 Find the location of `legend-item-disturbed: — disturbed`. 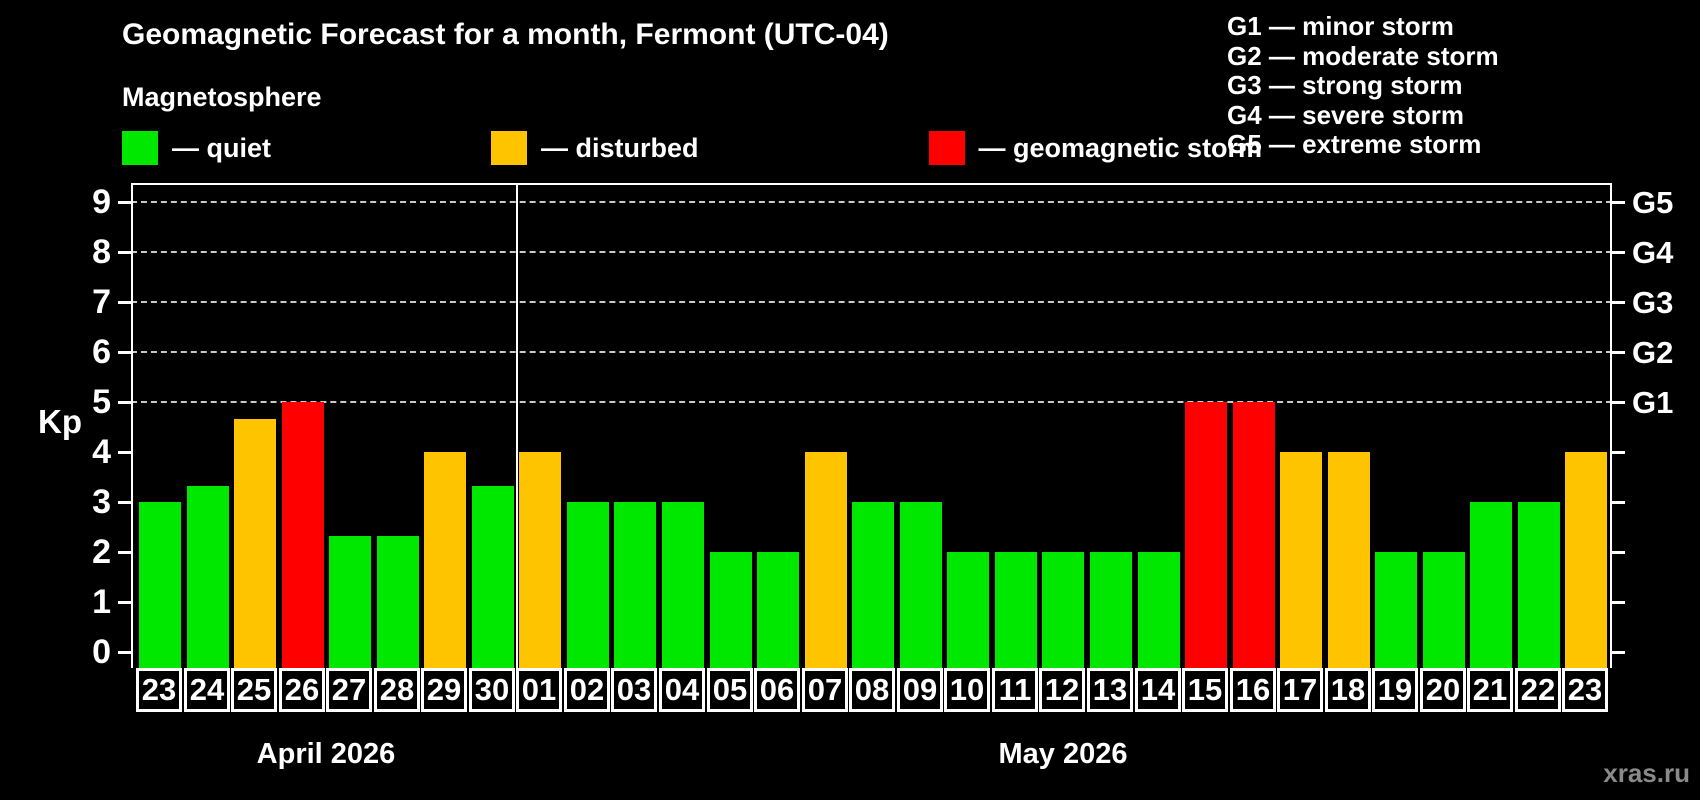

legend-item-disturbed: — disturbed is located at coordinates (595, 148).